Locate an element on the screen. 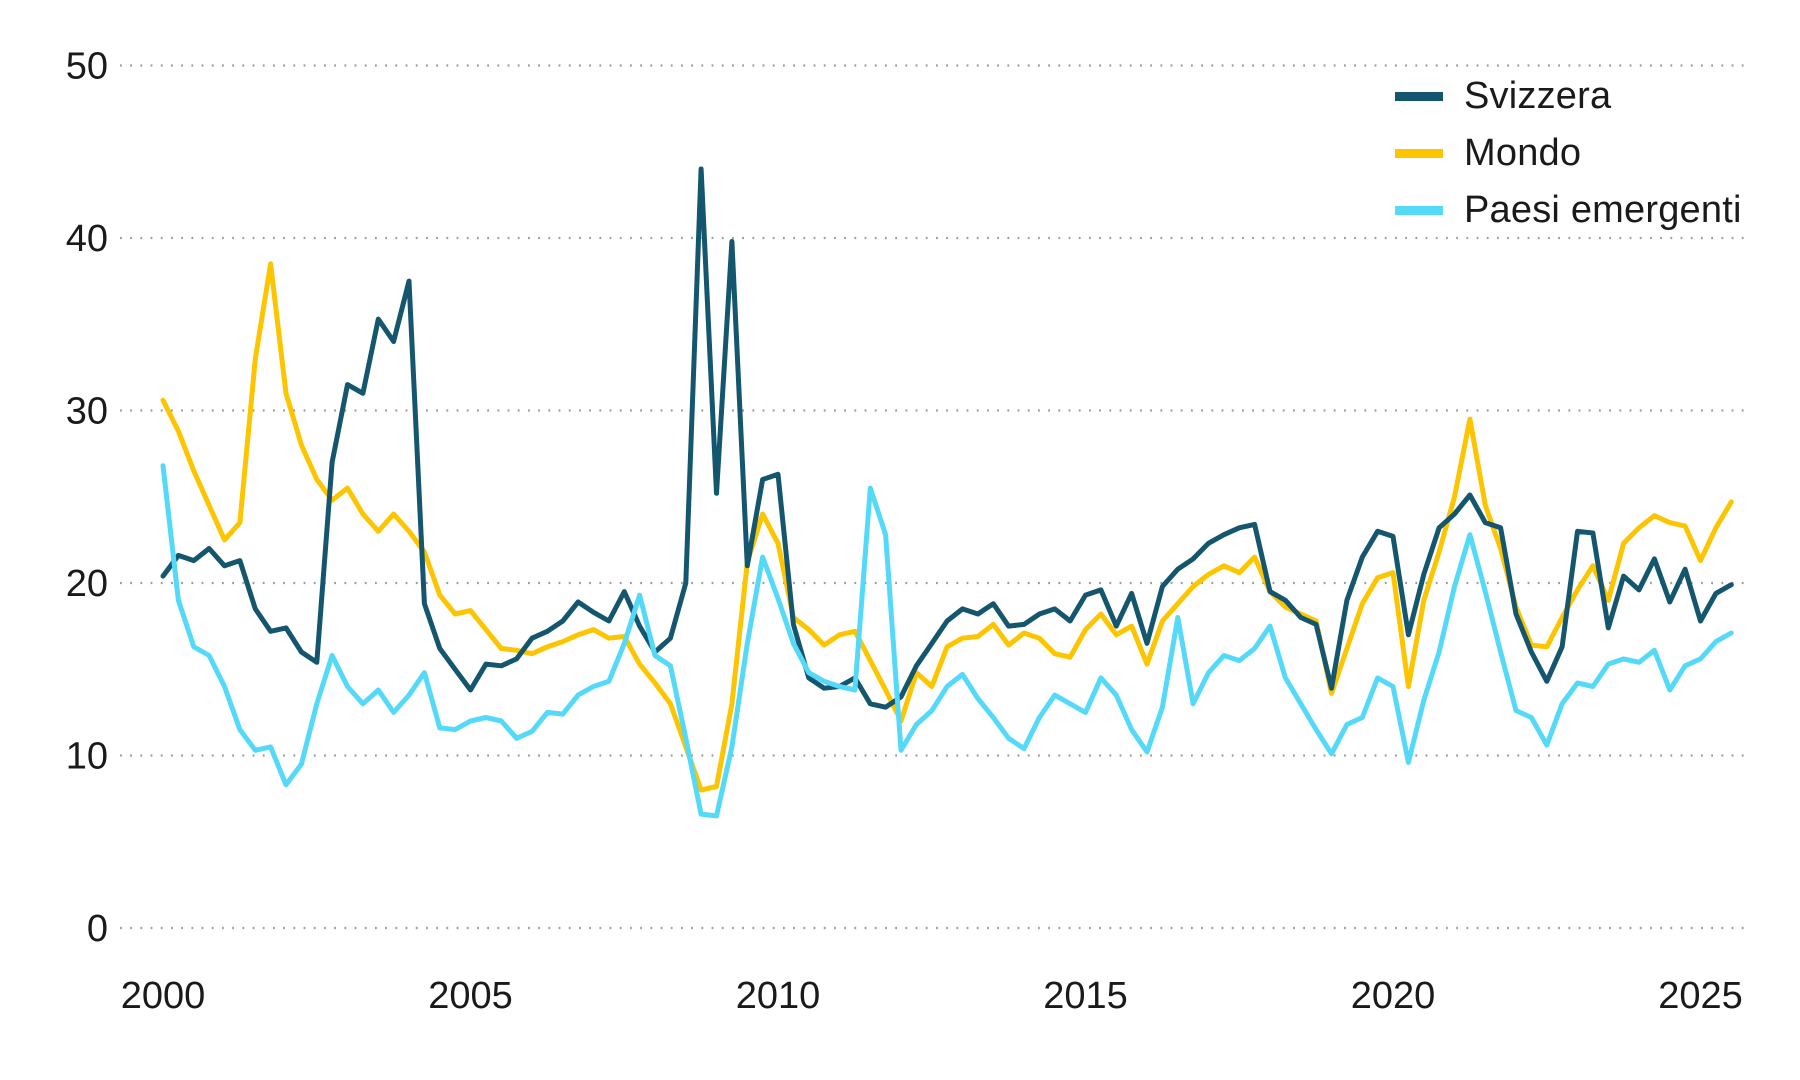 The width and height of the screenshot is (1800, 1080). legend-item-mondo: Mondo is located at coordinates (1568, 153).